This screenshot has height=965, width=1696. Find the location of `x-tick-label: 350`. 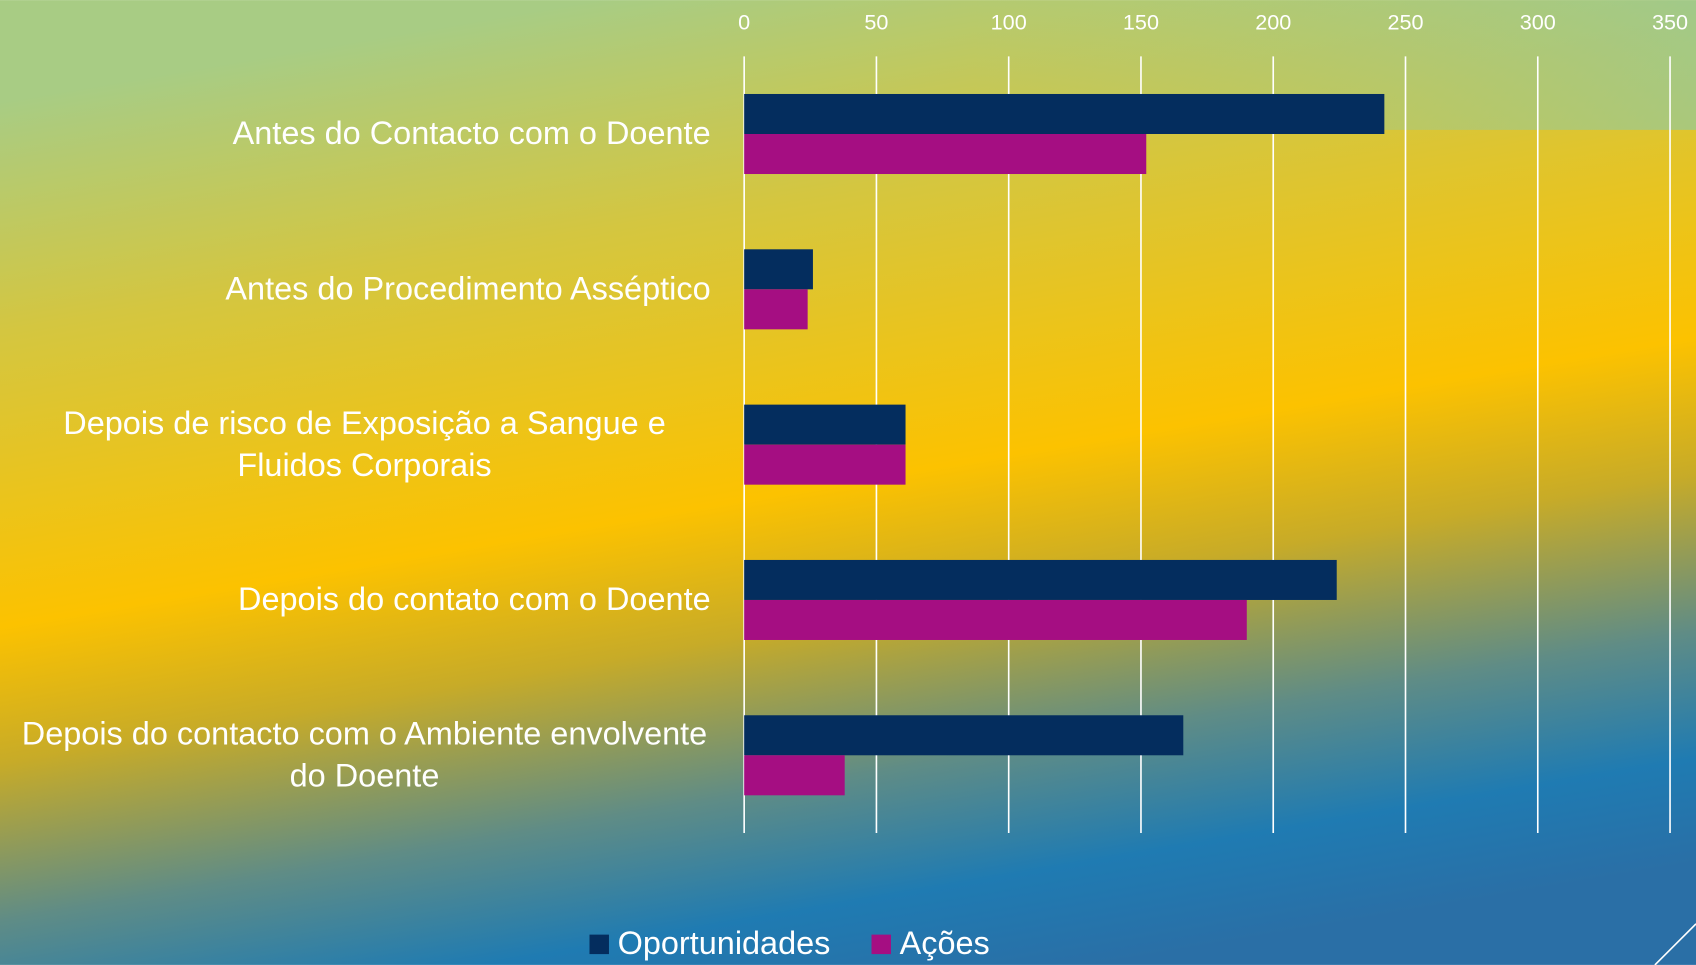

x-tick-label: 350 is located at coordinates (1670, 22).